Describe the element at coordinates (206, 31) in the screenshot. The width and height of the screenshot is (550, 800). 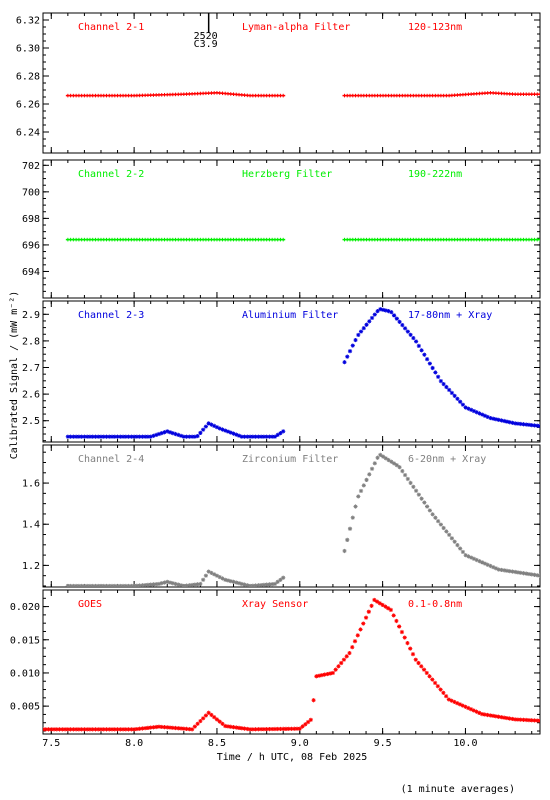
I see `flare-marker: 2520 C3.9` at that location.